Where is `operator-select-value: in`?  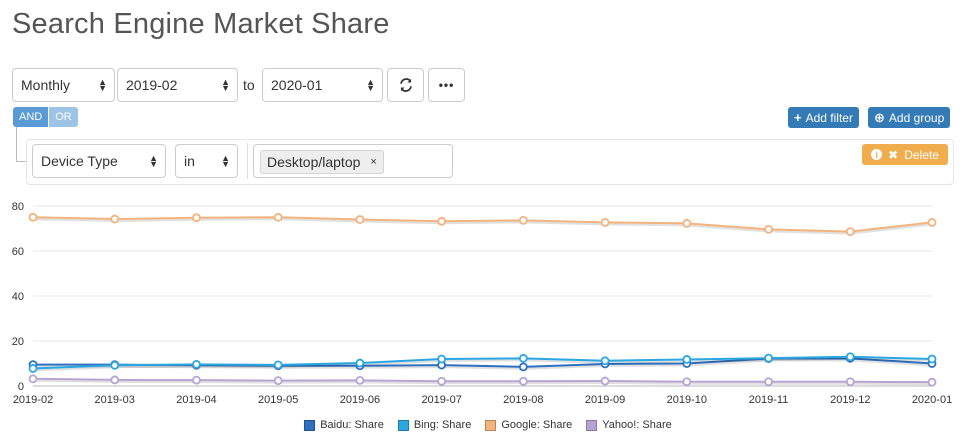 operator-select-value: in is located at coordinates (189, 161).